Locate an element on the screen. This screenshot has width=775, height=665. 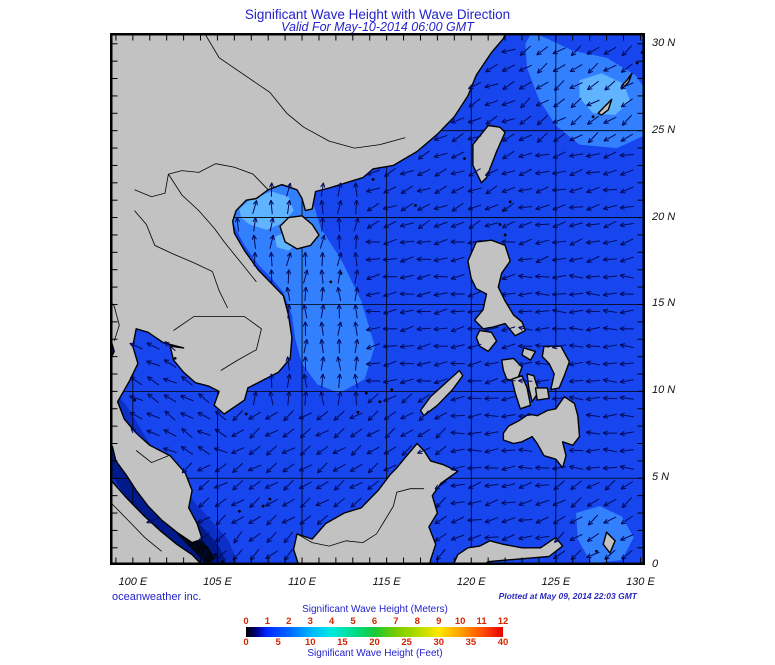
land-halmahera is located at coordinates (609, 542).